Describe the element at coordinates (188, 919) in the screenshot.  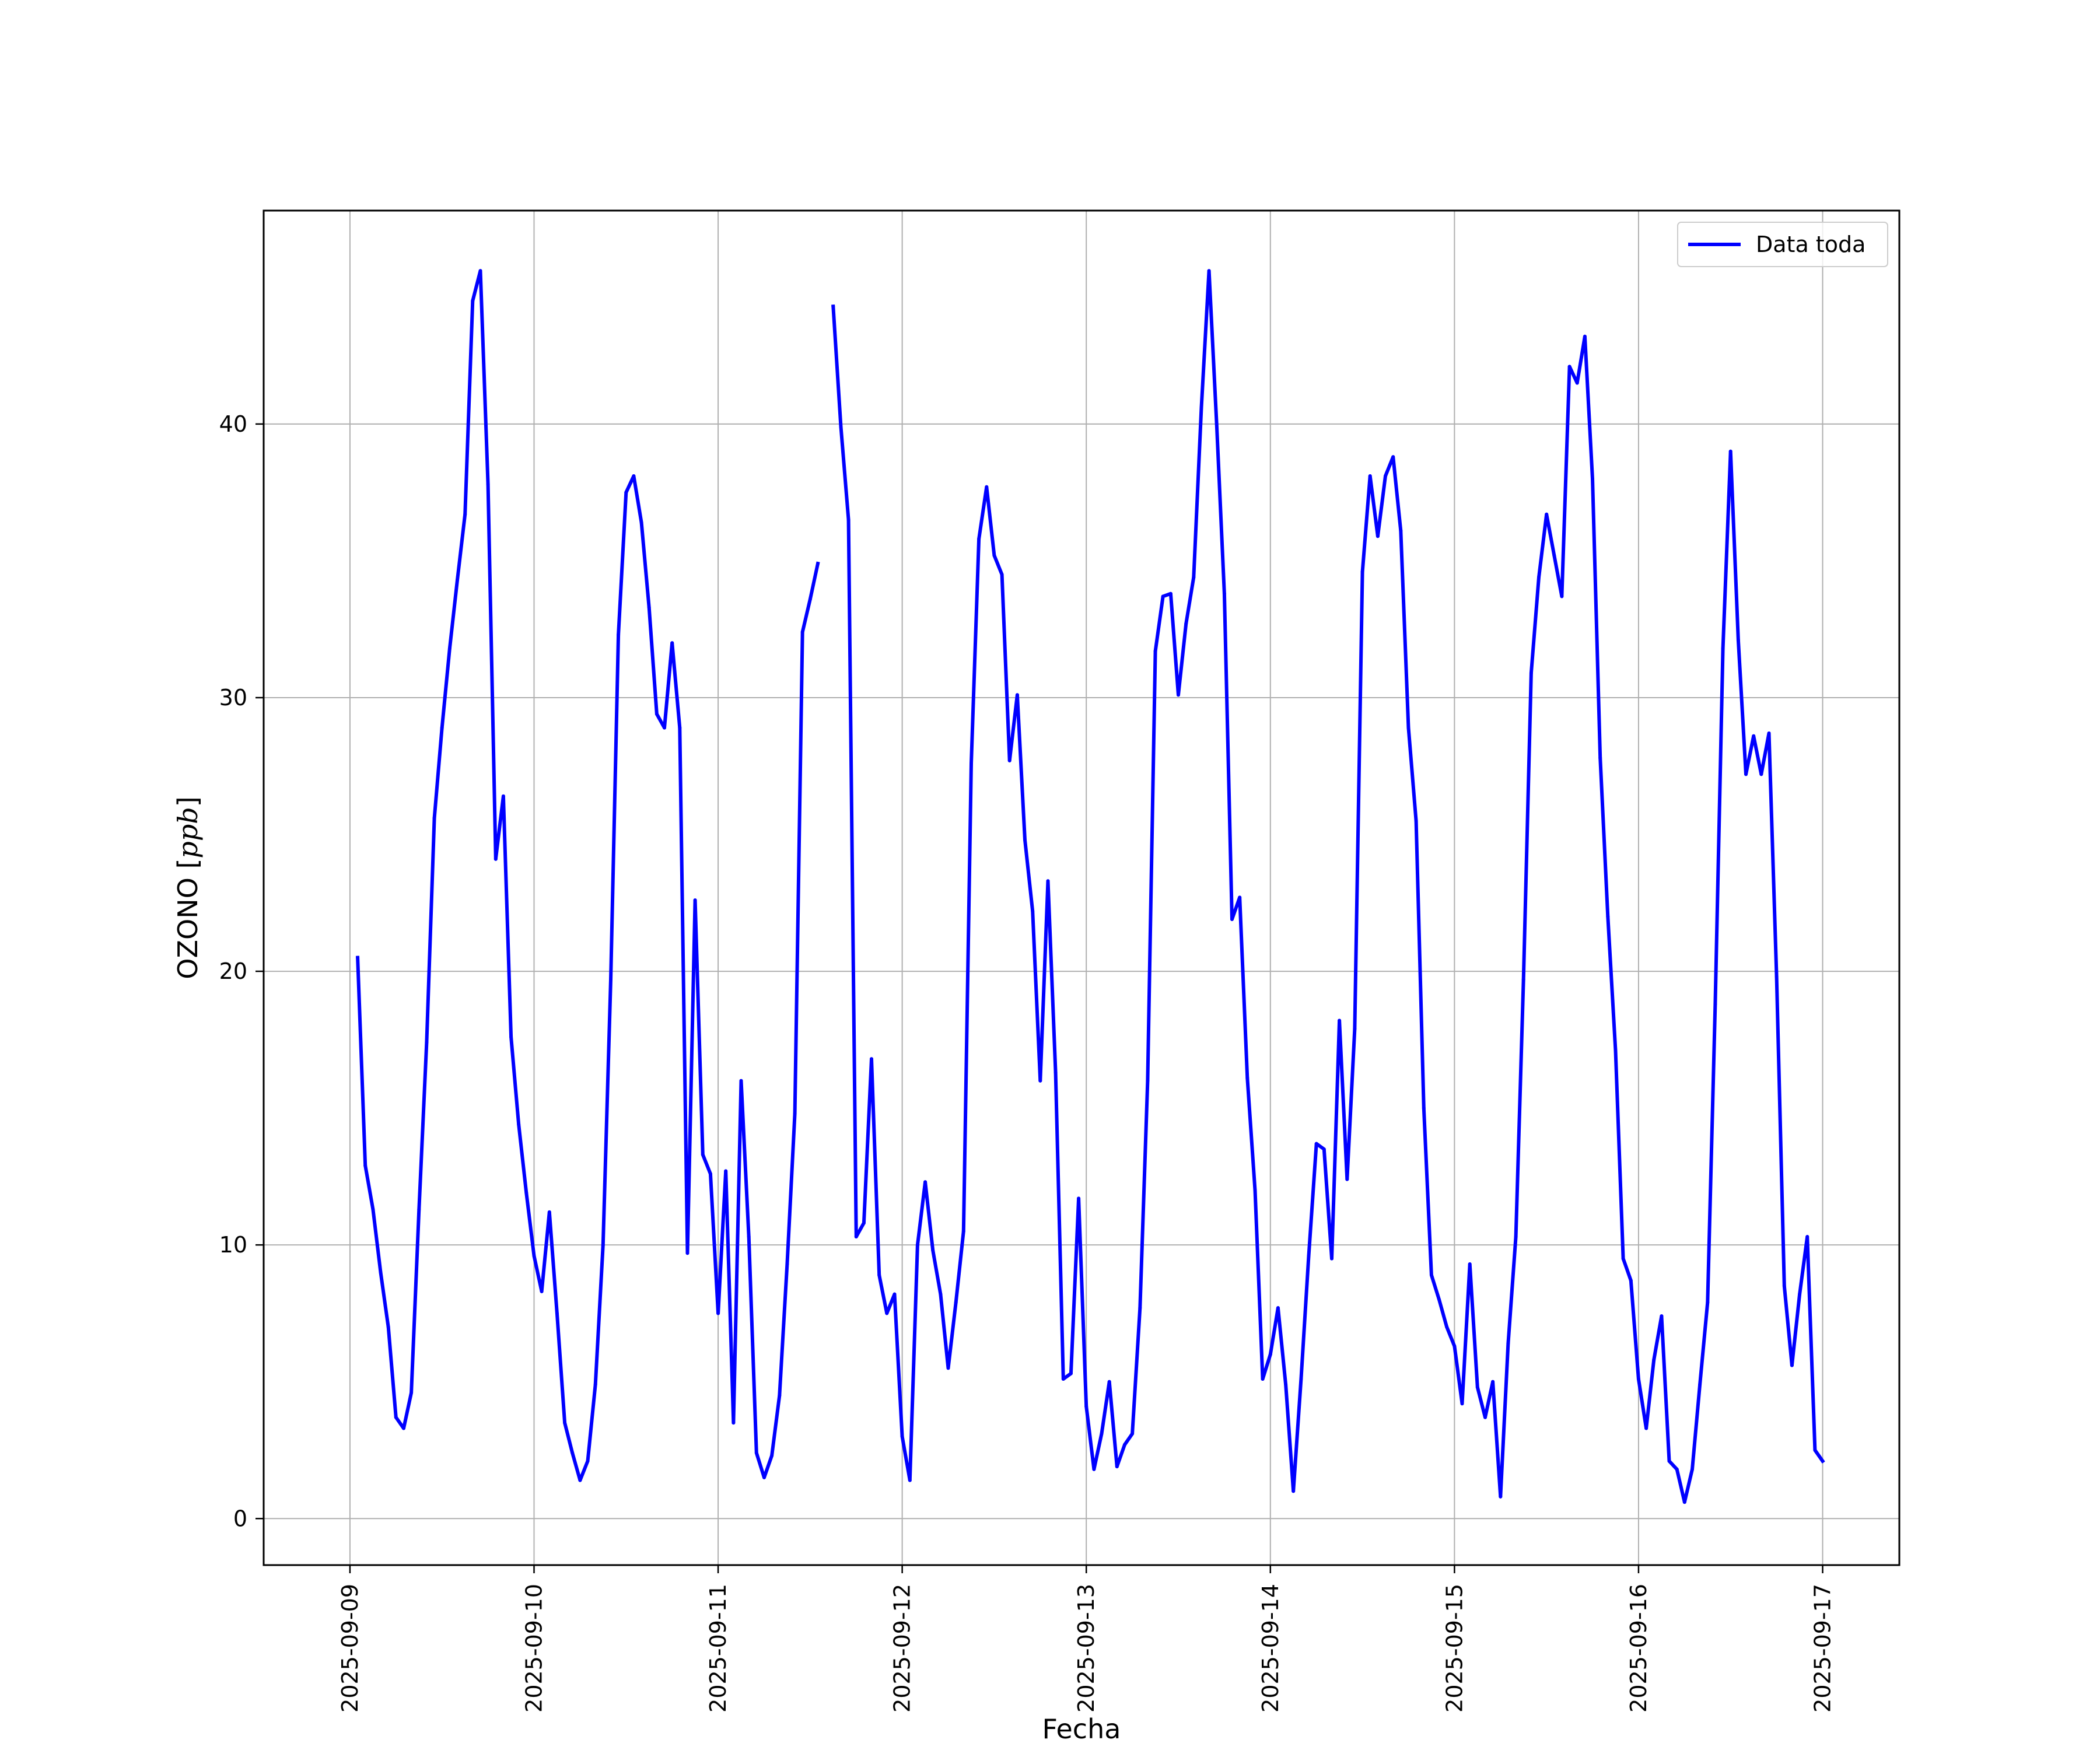
I see `y-axis-label-main: OZONO [` at that location.